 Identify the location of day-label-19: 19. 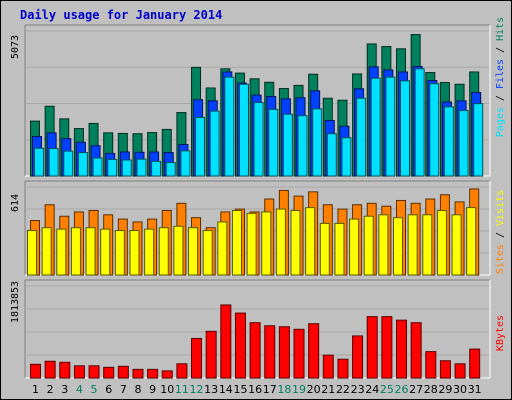
(299, 389).